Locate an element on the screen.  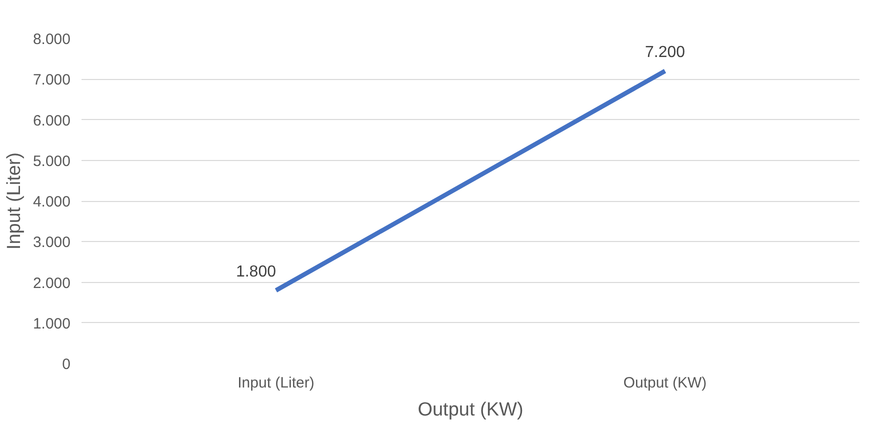
x-axis-title: Output (KW) is located at coordinates (471, 410).